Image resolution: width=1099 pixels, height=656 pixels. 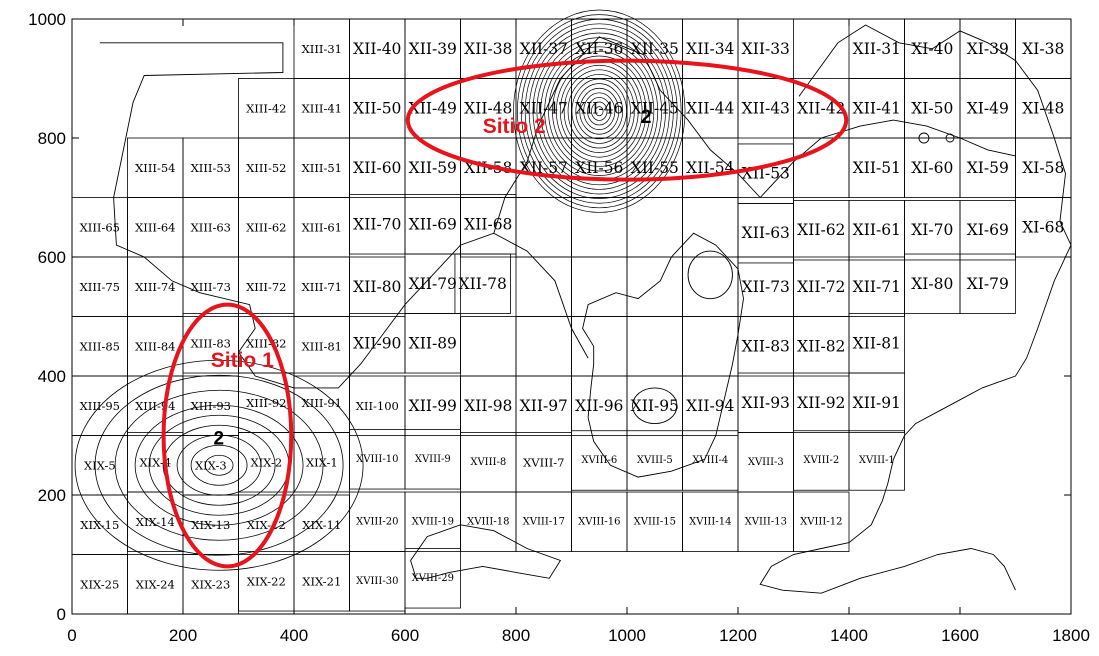 What do you see at coordinates (932, 49) in the screenshot?
I see `cell-label: XI-40` at bounding box center [932, 49].